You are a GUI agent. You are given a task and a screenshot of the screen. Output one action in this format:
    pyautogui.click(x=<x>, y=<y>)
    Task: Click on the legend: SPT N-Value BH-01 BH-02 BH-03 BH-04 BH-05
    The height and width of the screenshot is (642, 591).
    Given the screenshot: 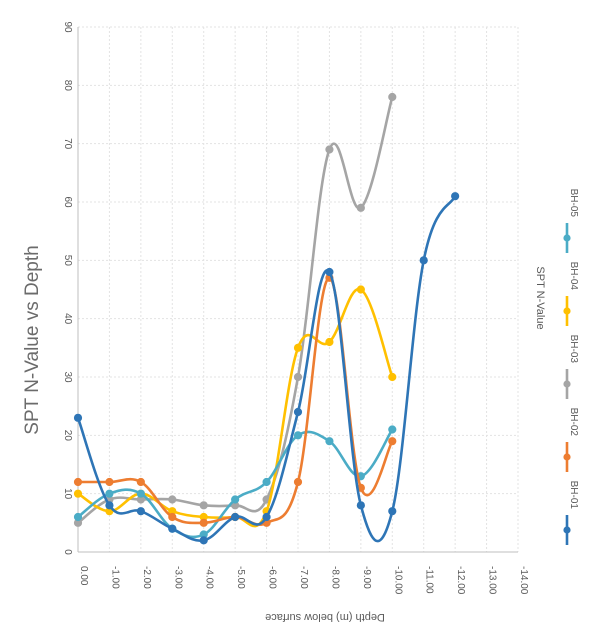 What is the action you would take?
    pyautogui.click(x=556, y=367)
    